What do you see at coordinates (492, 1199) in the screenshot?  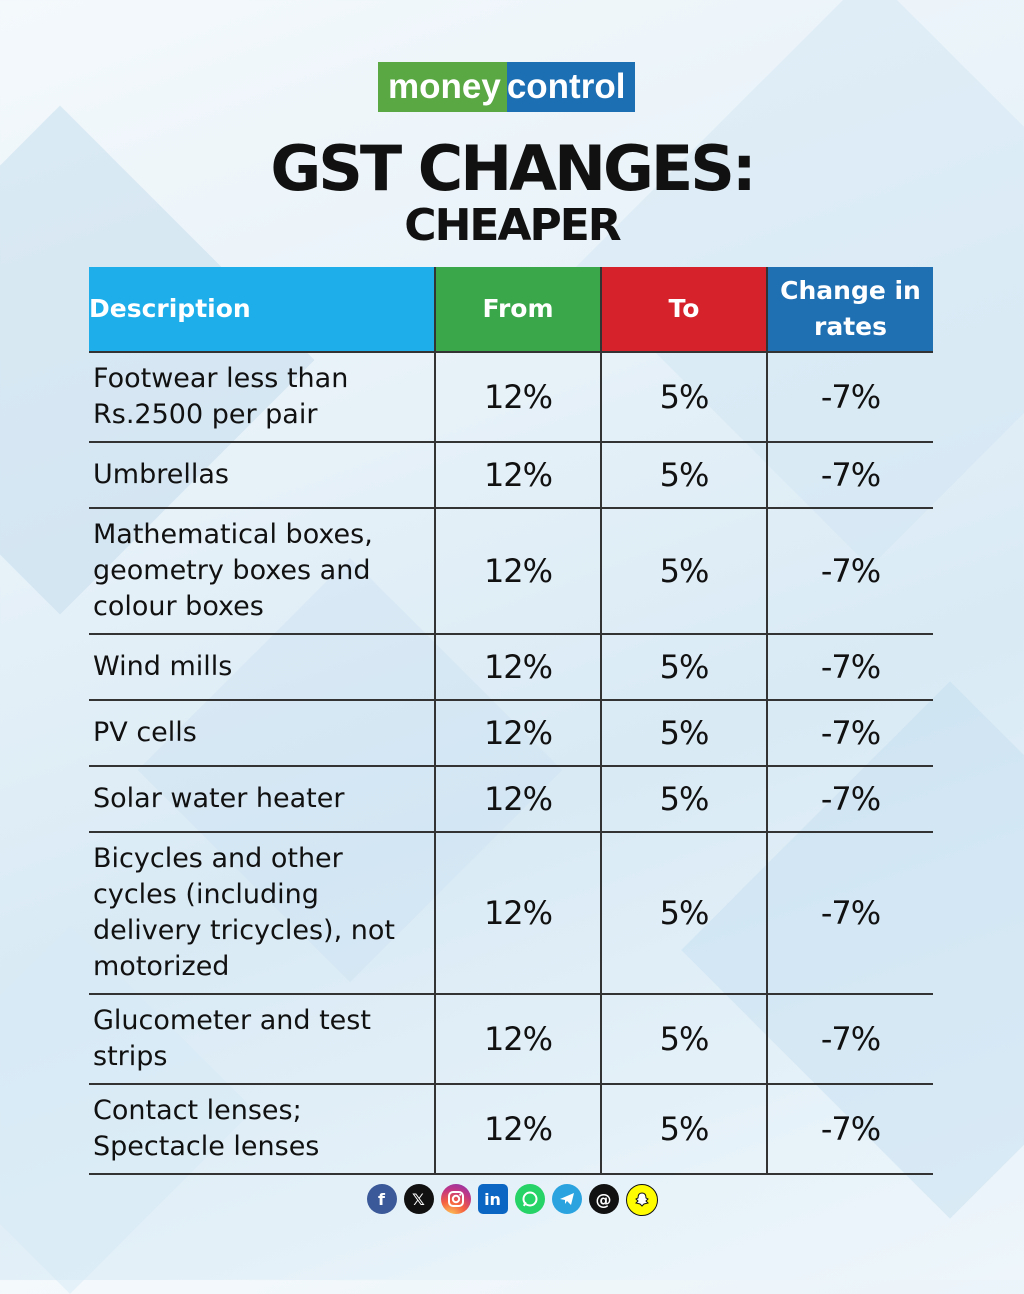 I see `linkedin-icon: in` at bounding box center [492, 1199].